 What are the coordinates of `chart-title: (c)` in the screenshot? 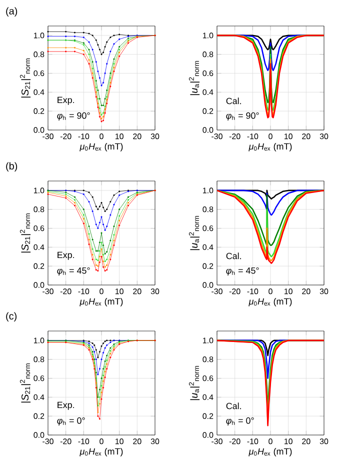 It's located at (11, 317).